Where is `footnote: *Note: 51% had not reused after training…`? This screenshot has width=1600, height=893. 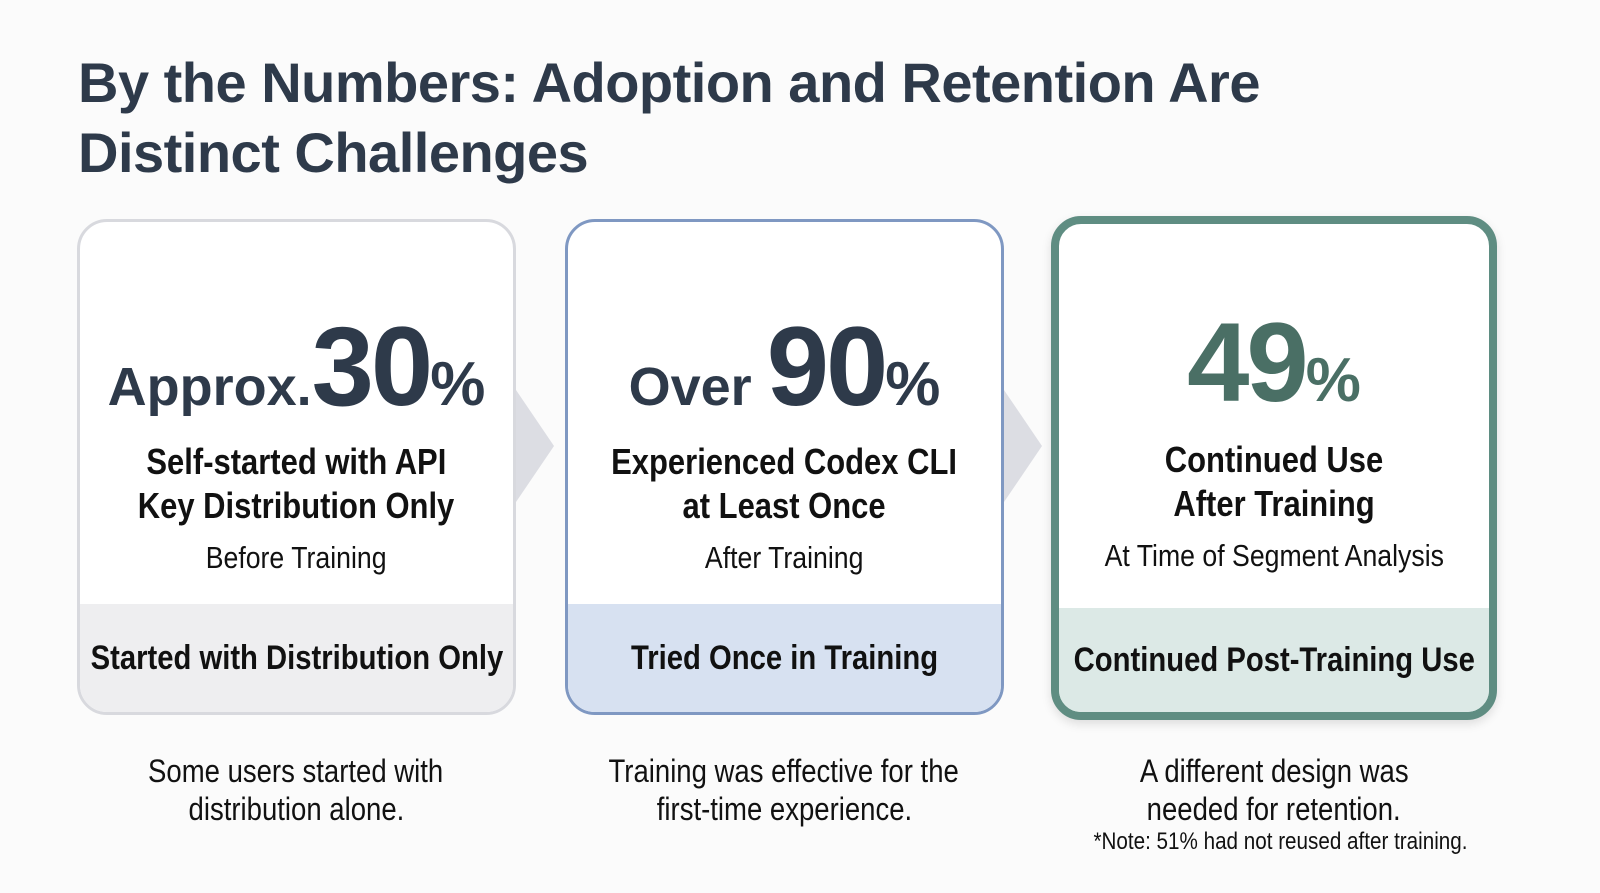
footnote: *Note: 51% had not reused after training… is located at coordinates (1280, 842).